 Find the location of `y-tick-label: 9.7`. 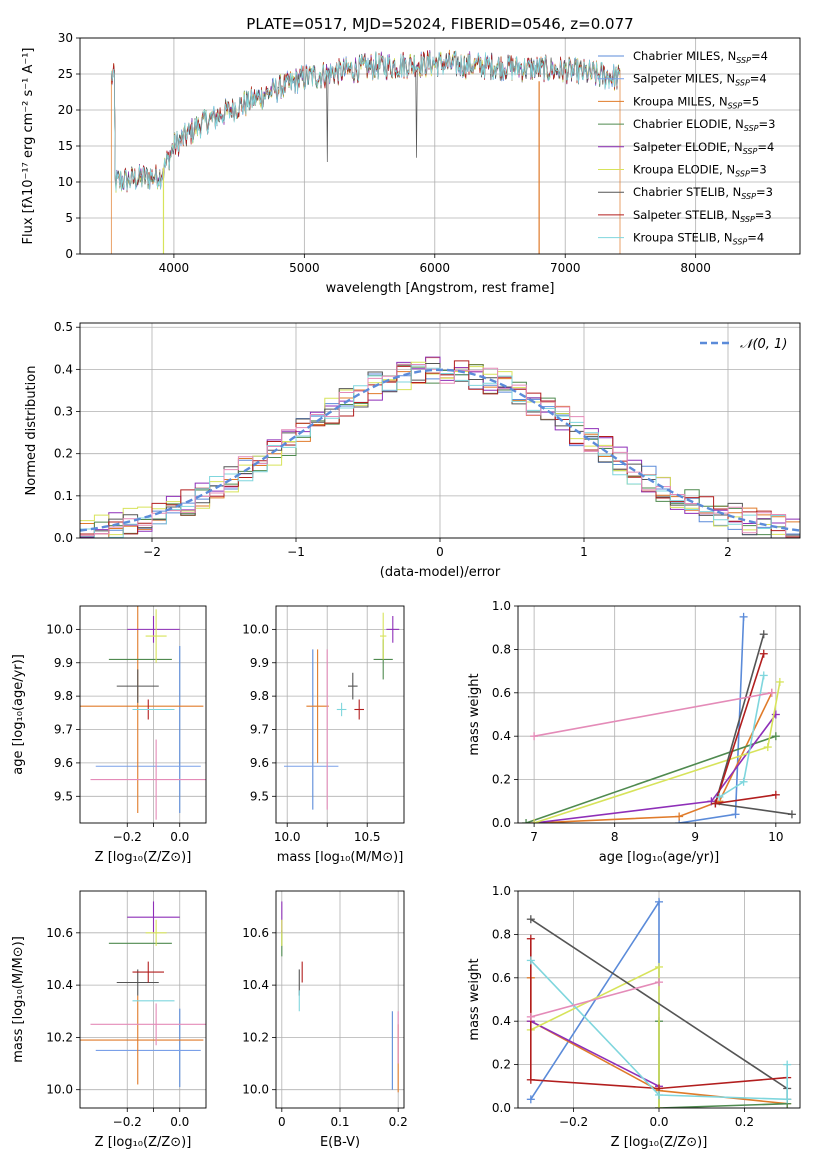

y-tick-label: 9.7 is located at coordinates (259, 730).